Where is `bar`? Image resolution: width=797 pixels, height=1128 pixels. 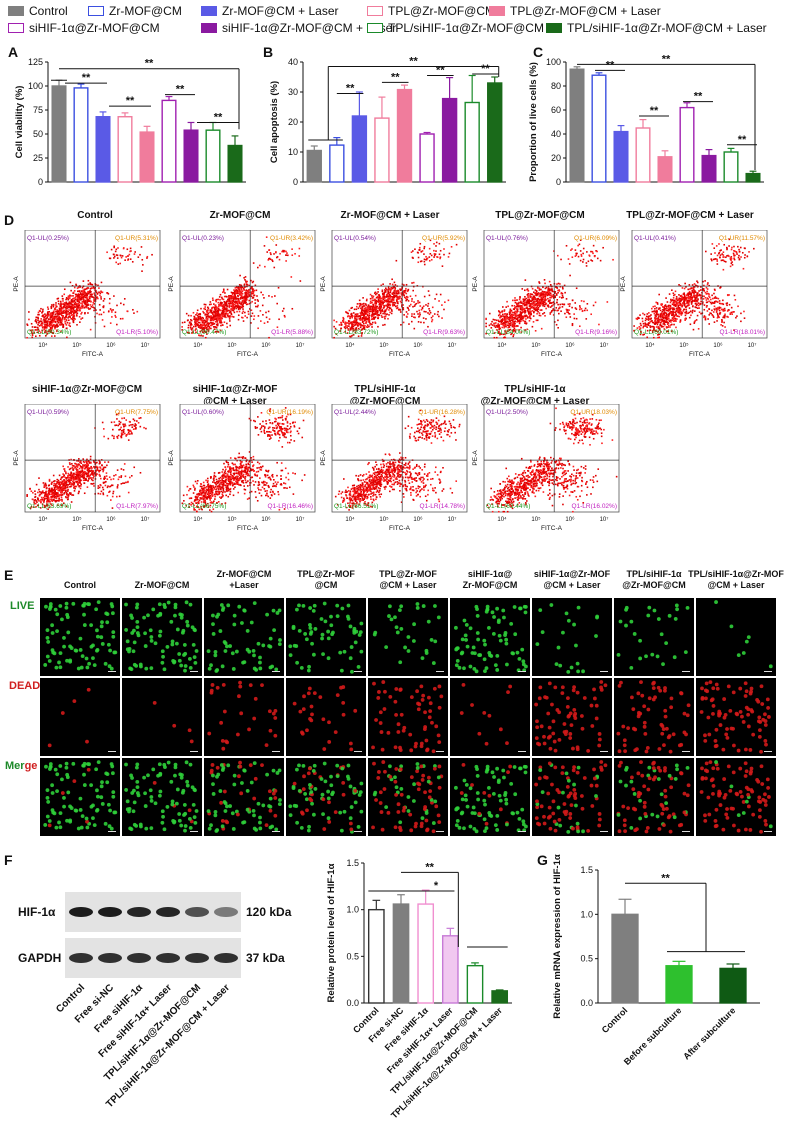
bar is located at coordinates (665, 169).